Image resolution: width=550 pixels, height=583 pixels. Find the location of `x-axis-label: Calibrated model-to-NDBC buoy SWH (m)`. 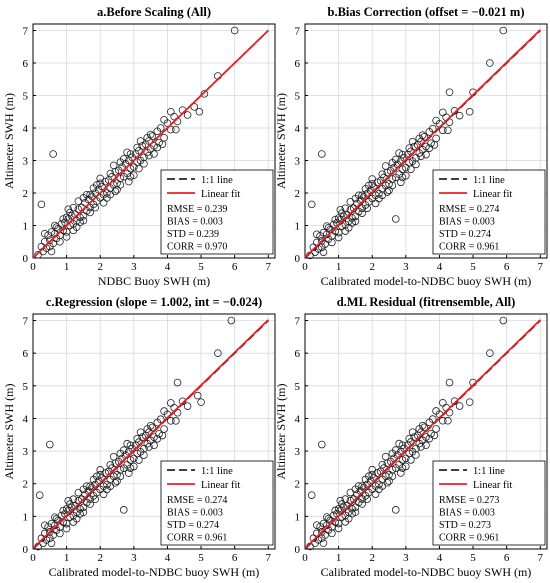

x-axis-label: Calibrated model-to-NDBC buoy SWH (m) is located at coordinates (426, 572).